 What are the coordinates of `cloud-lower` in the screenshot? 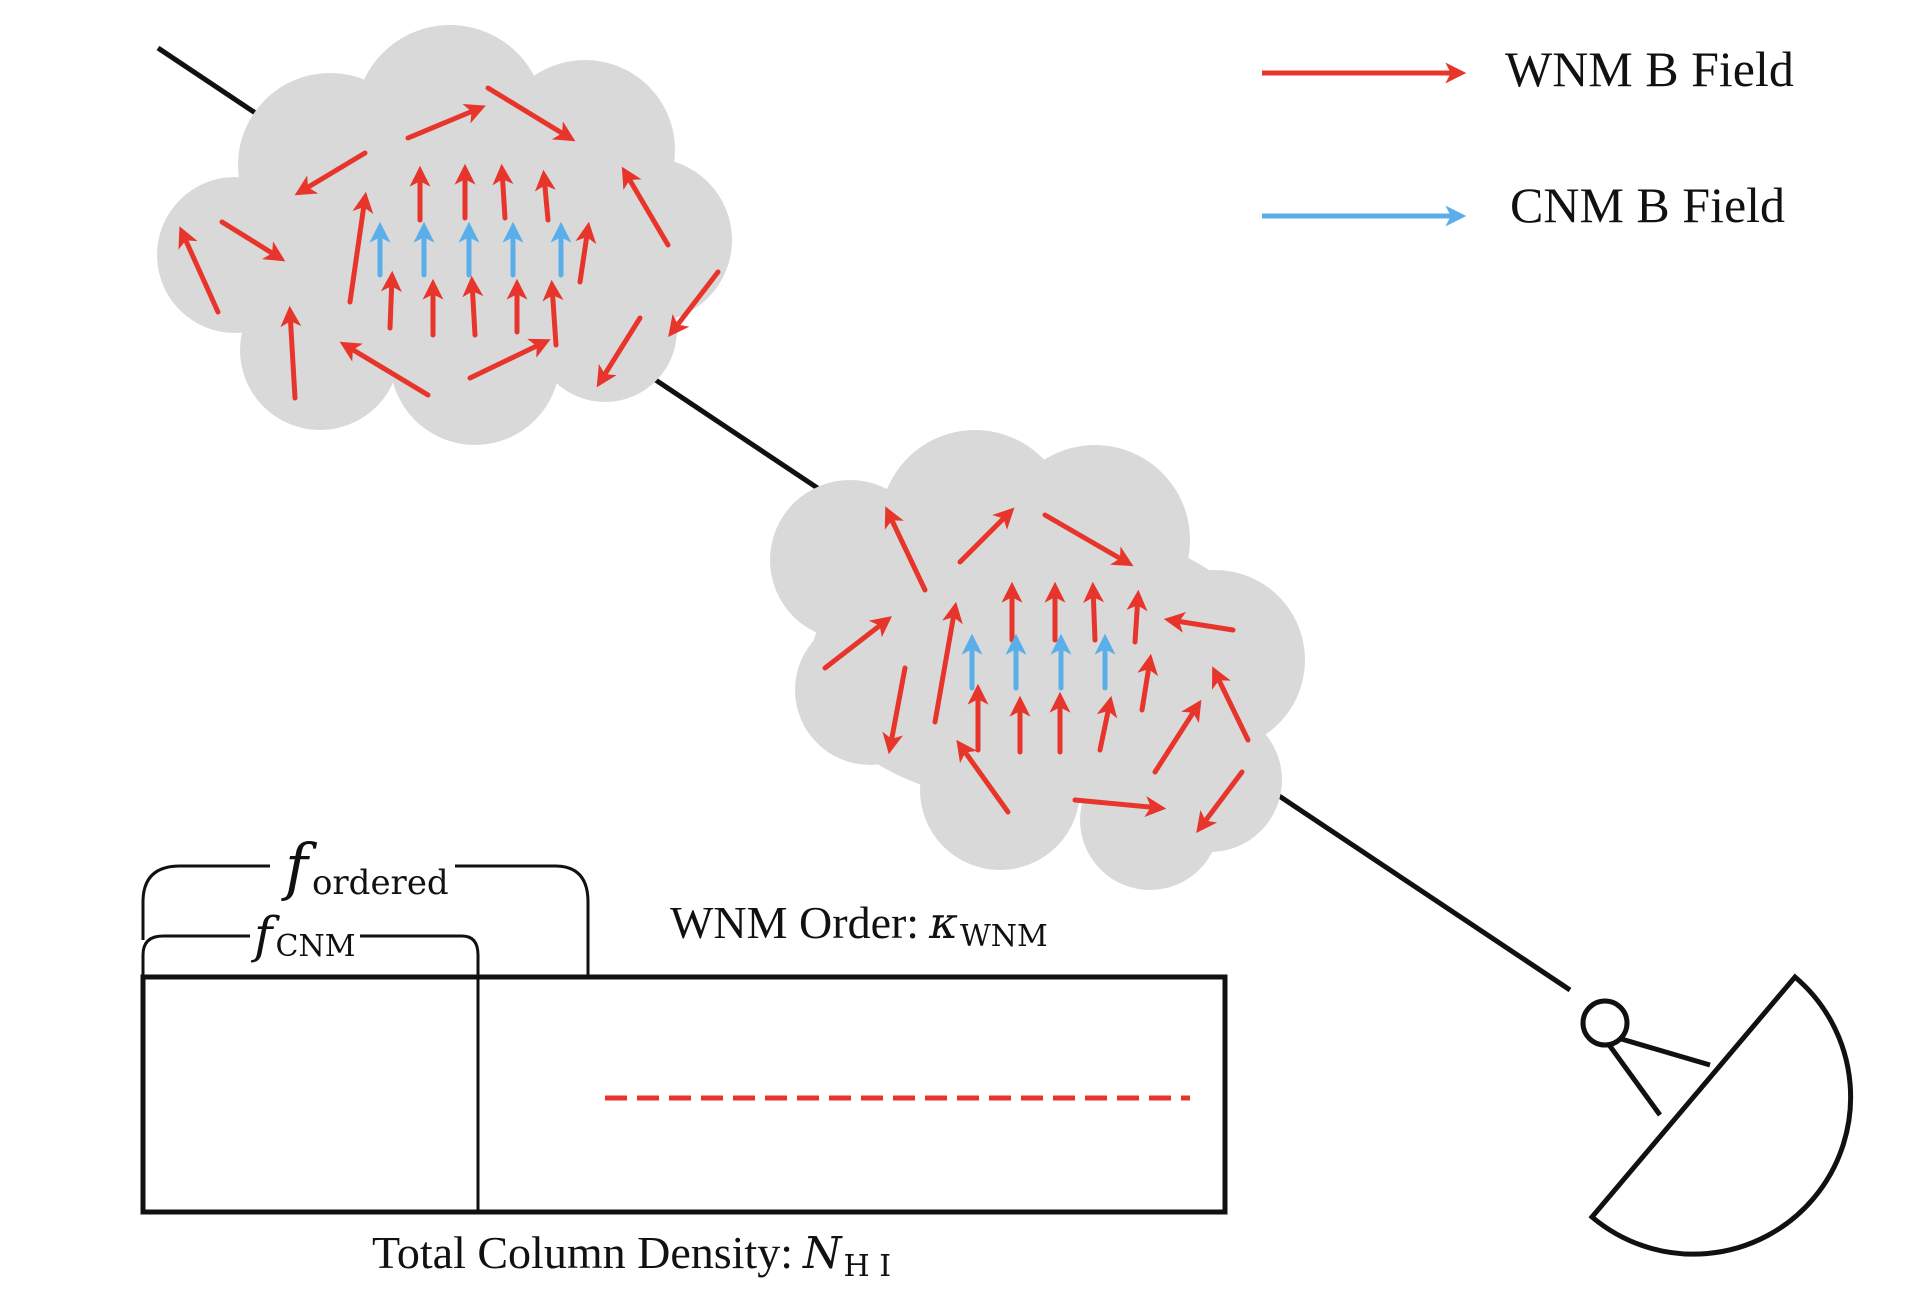 It's located at (1037, 660).